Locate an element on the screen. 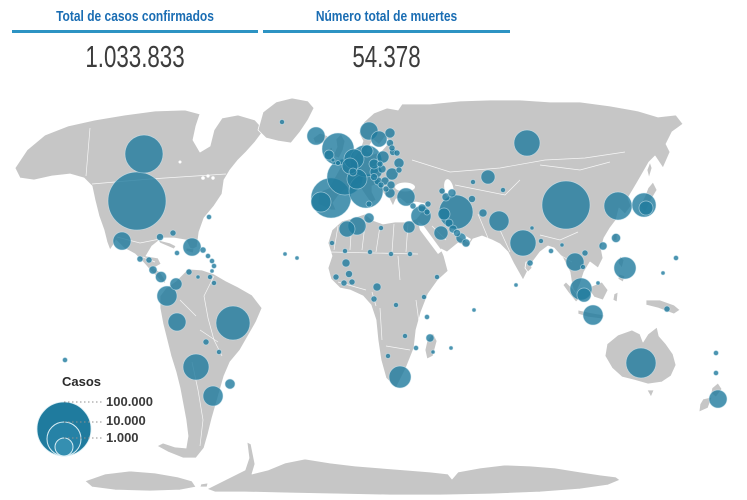 The height and width of the screenshot is (500, 747). bubble-channel-islands is located at coordinates (338, 163).